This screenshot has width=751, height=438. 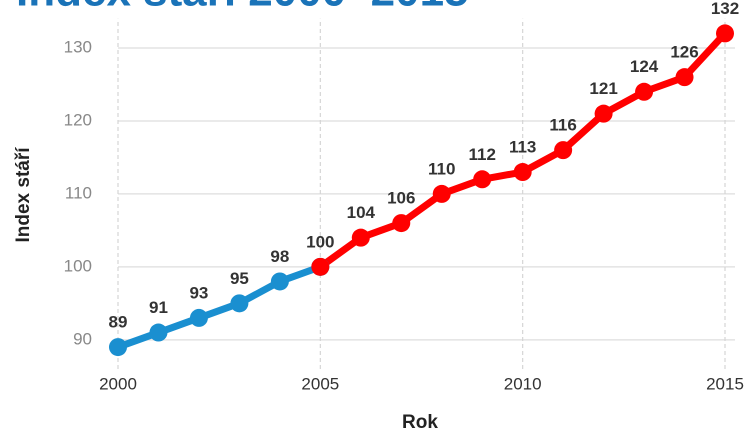 I want to click on data-label: 104, so click(x=361, y=212).